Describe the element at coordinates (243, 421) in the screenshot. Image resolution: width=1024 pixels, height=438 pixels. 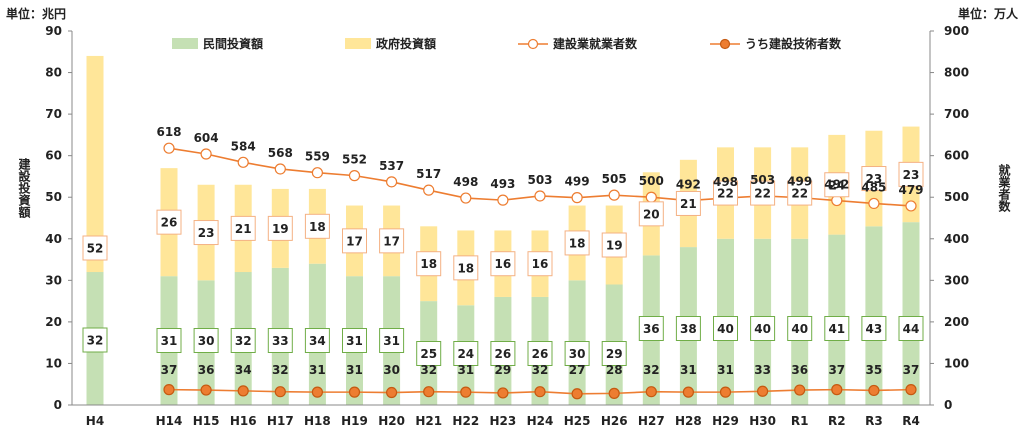
I see `category-label: H16` at that location.